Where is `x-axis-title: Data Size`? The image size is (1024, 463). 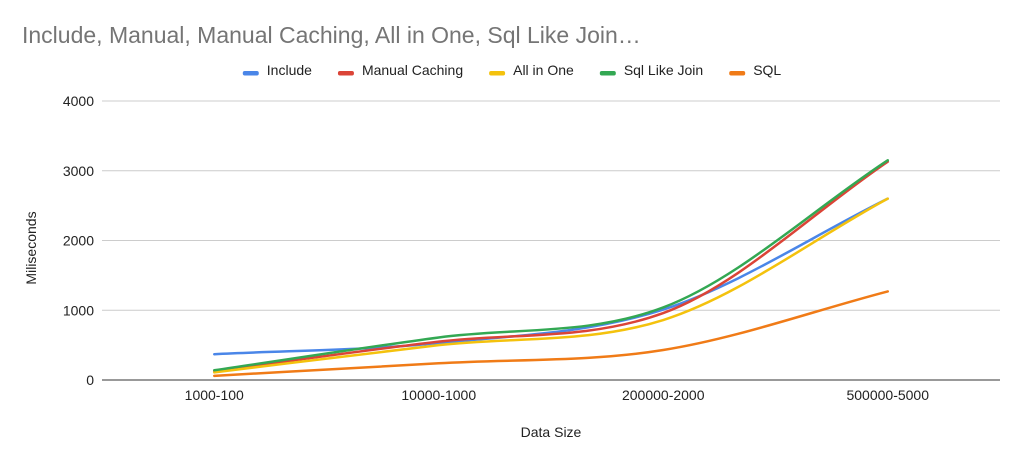 x-axis-title: Data Size is located at coordinates (551, 432).